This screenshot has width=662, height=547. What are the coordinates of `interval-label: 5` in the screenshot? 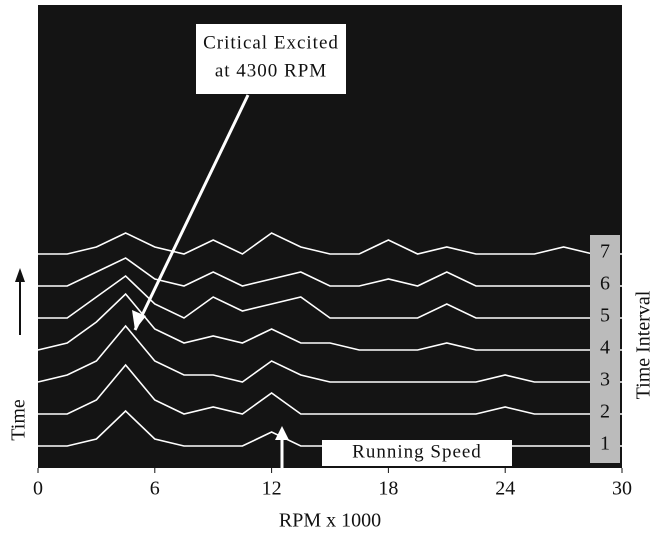 It's located at (605, 316).